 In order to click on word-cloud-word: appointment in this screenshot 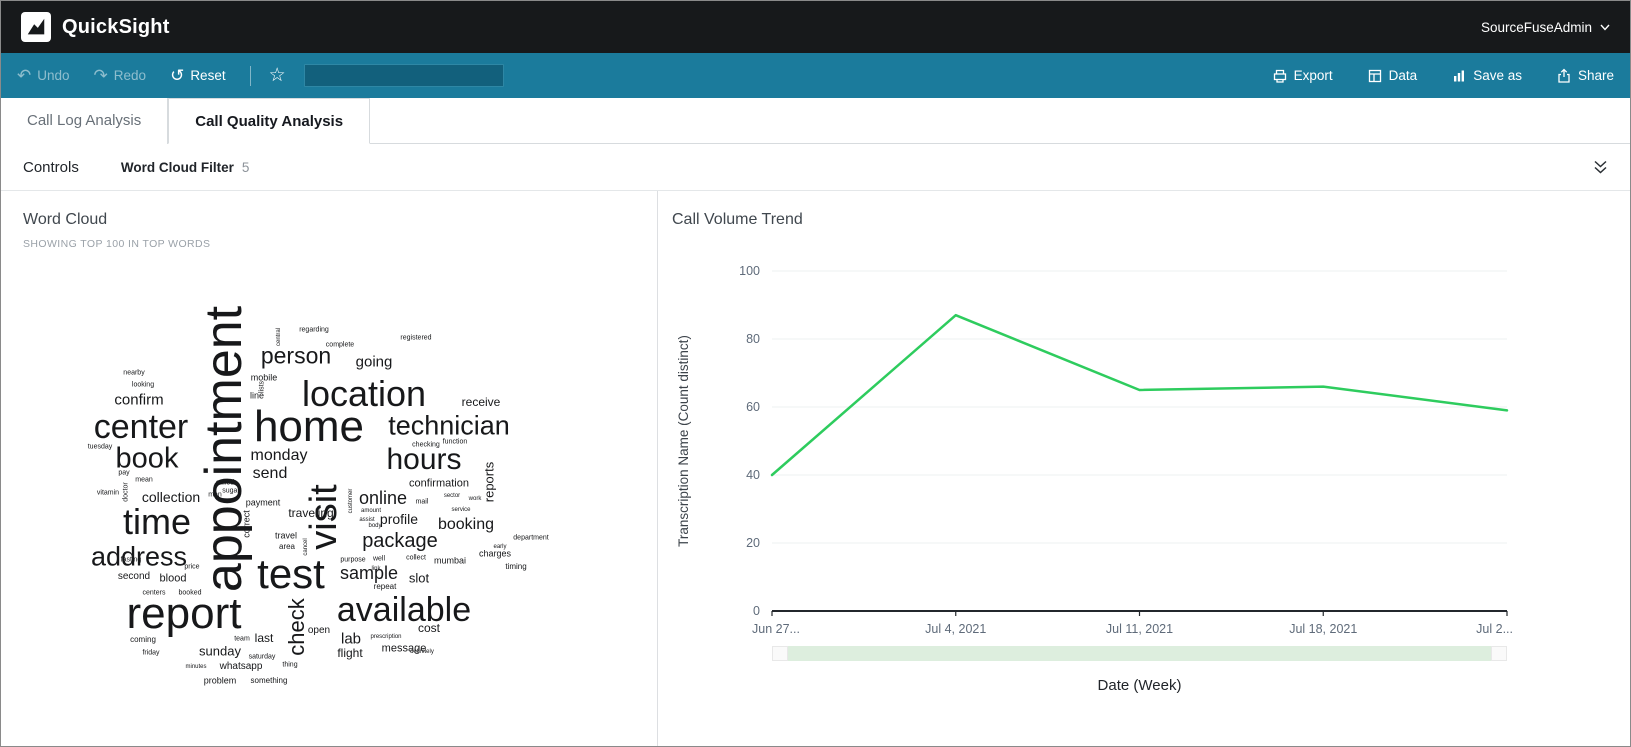, I will do `click(224, 449)`.